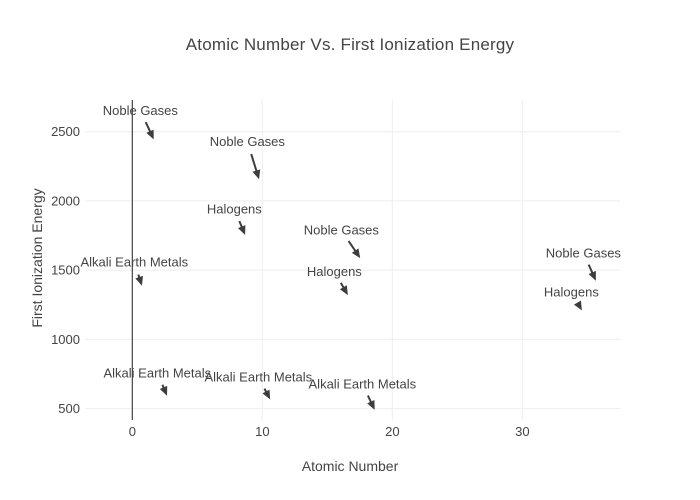 The height and width of the screenshot is (500, 700). I want to click on annotation-0-noble-gases: Noble Gases, so click(141, 121).